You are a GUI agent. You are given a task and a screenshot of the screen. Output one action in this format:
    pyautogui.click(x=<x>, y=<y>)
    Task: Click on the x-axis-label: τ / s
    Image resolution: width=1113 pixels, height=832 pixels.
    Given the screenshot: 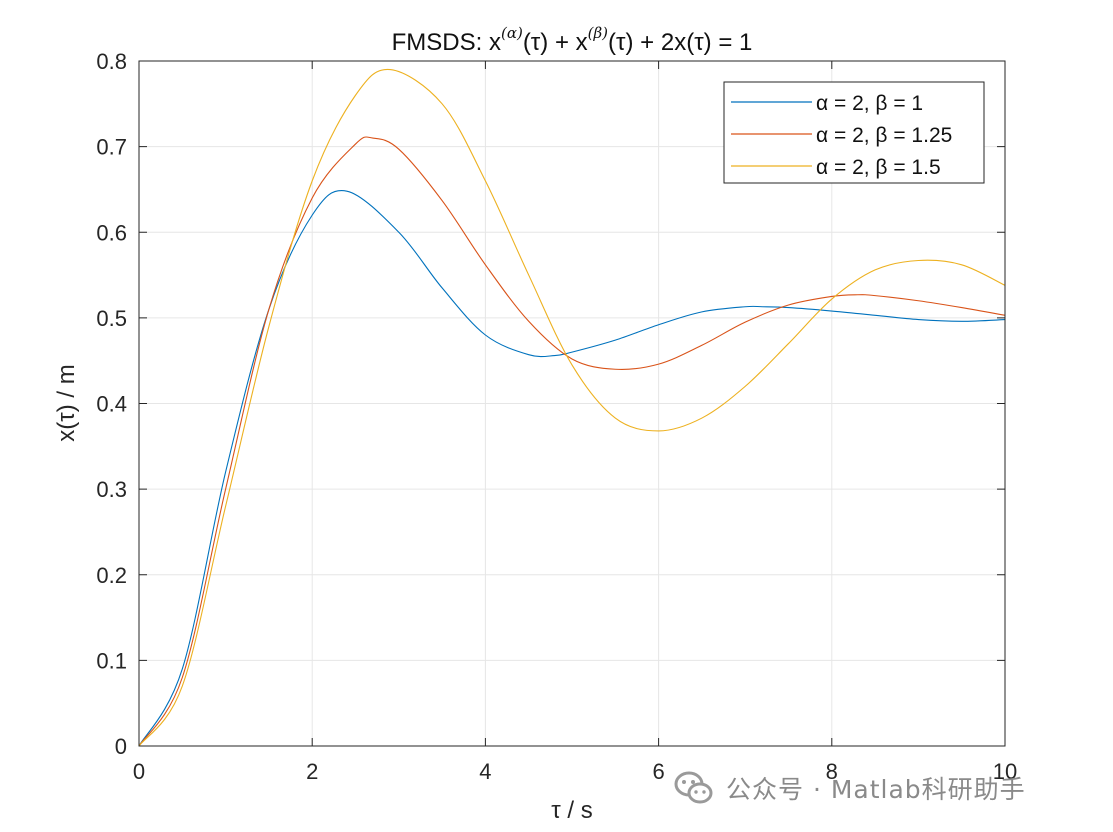 What is the action you would take?
    pyautogui.click(x=571, y=810)
    